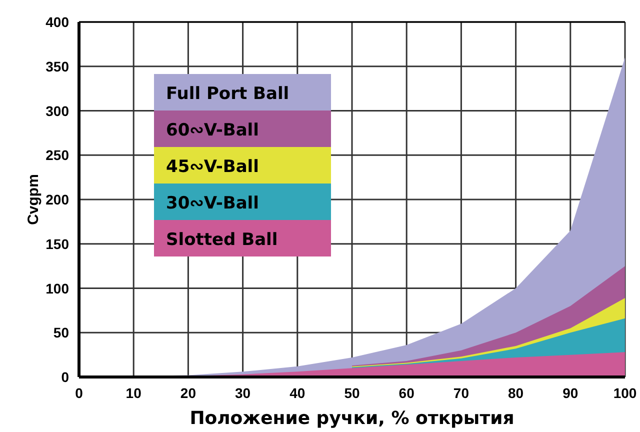 The image size is (640, 432). Describe the element at coordinates (406, 393) in the screenshot. I see `x-tick-label: 60` at that location.